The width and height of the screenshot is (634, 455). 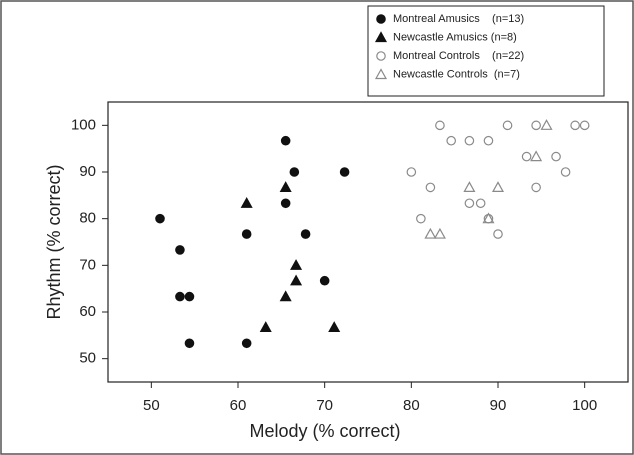 What do you see at coordinates (83, 124) in the screenshot?
I see `y-tick-label: 100` at bounding box center [83, 124].